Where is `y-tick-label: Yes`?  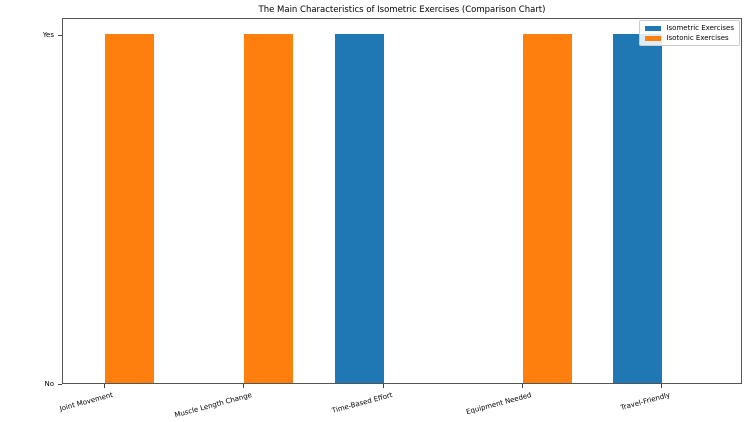
y-tick-label: Yes is located at coordinates (48, 35).